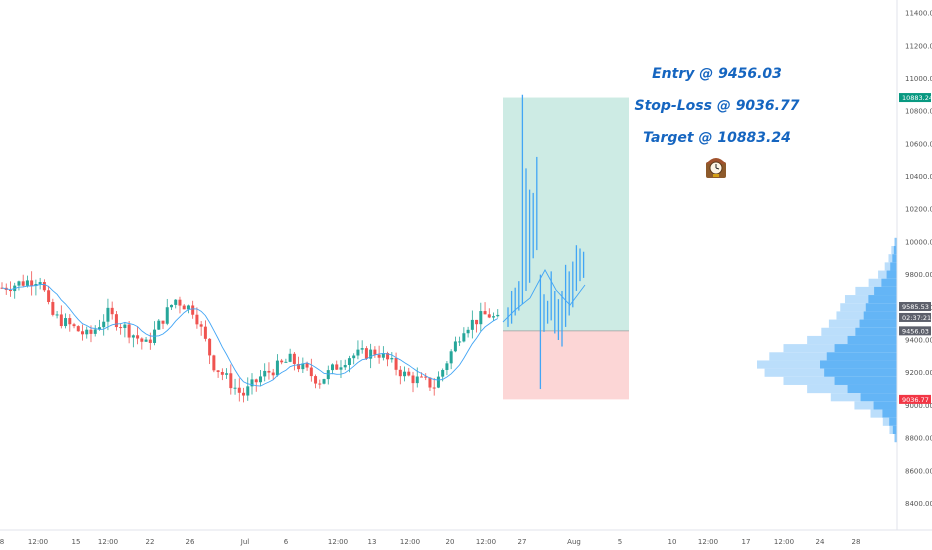 This screenshot has width=932, height=550. I want to click on y-tick-label: 8800.00, so click(918, 439).